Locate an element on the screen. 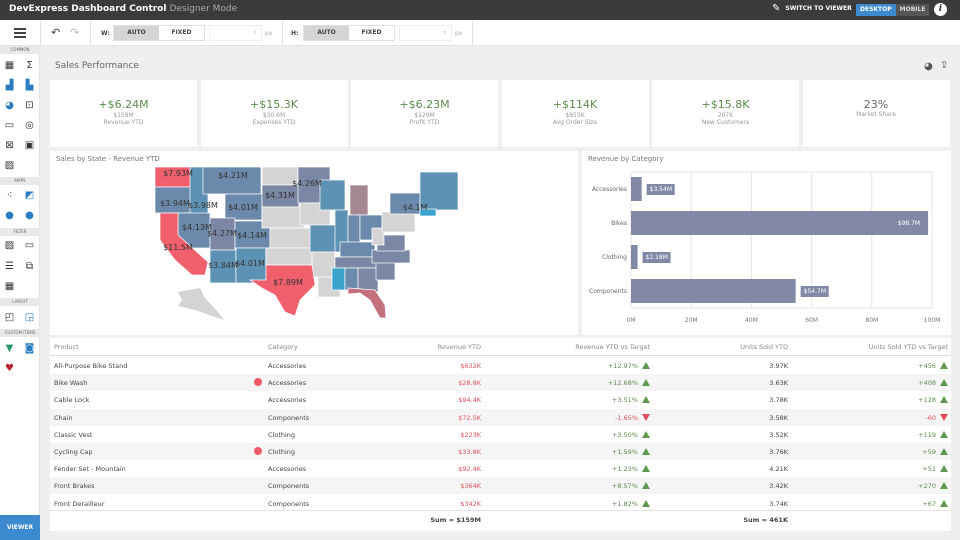 The width and height of the screenshot is (960, 540). state-ks is located at coordinates (291, 238).